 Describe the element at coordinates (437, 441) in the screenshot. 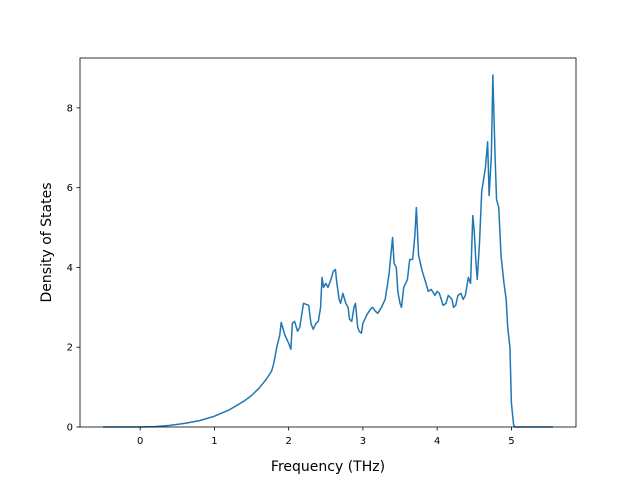

I see `x-tick-label: 4` at that location.